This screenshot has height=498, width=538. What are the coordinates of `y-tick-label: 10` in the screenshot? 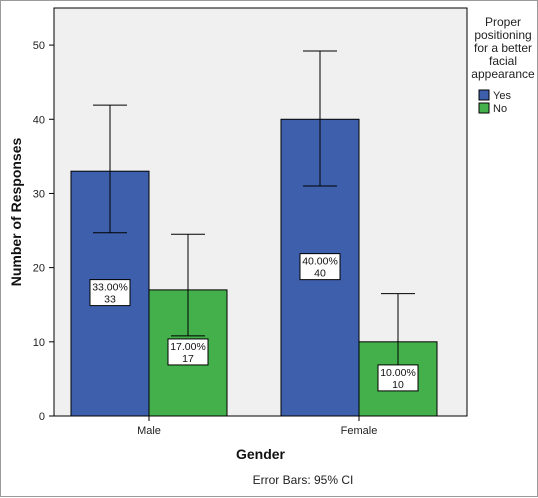 It's located at (39, 343).